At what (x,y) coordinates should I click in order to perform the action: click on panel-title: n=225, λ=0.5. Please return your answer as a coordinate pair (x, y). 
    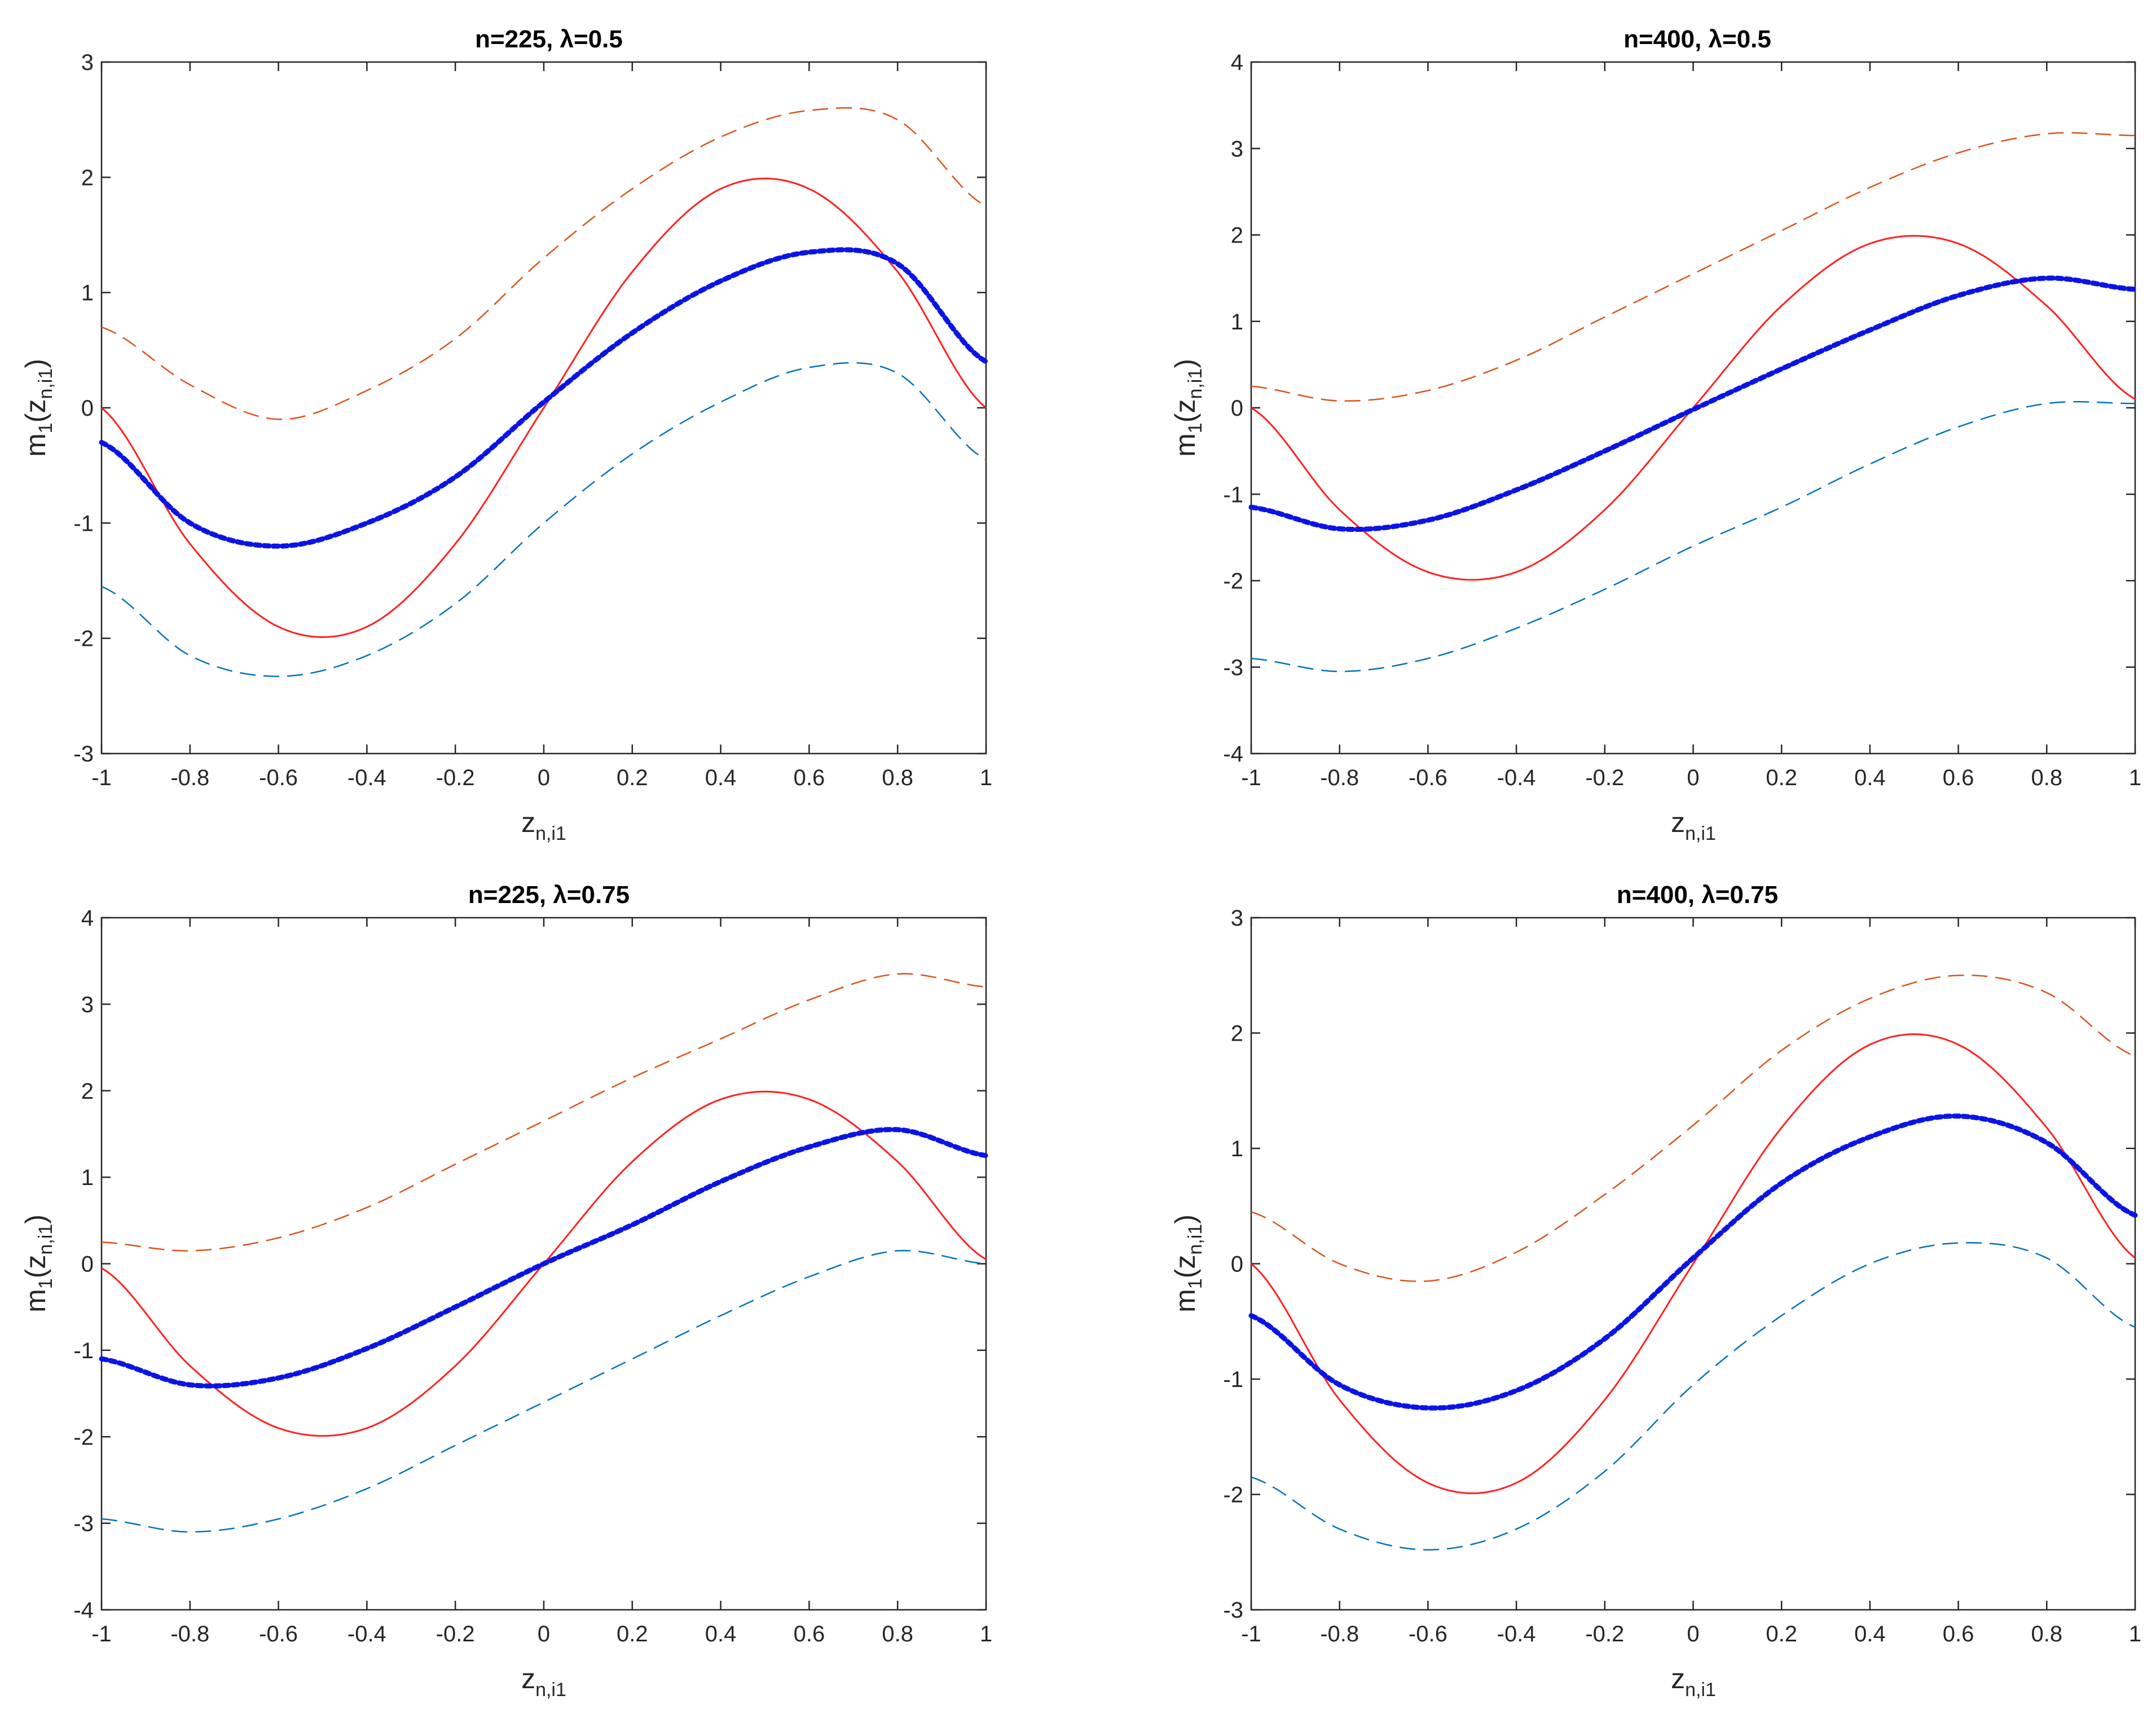
    Looking at the image, I should click on (549, 39).